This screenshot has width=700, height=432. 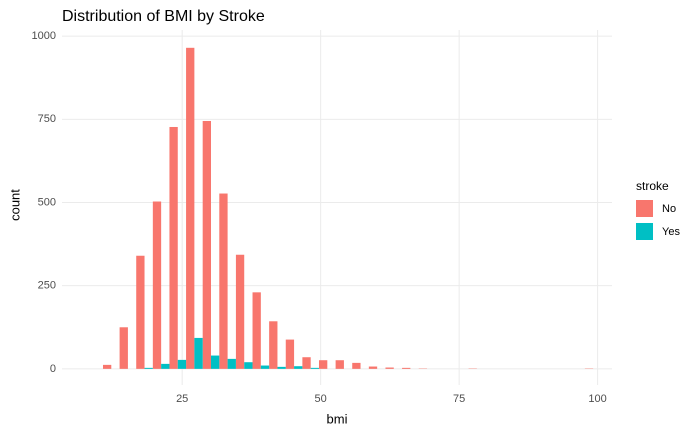 I want to click on legend-title: stroke, so click(x=652, y=186).